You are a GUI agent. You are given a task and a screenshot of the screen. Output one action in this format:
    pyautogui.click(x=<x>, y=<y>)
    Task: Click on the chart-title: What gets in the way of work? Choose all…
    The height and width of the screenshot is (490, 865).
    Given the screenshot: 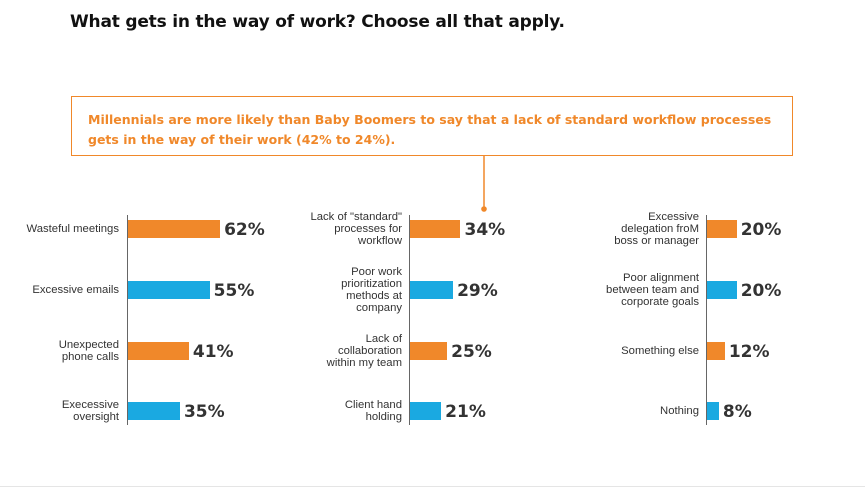 What is the action you would take?
    pyautogui.click(x=317, y=22)
    